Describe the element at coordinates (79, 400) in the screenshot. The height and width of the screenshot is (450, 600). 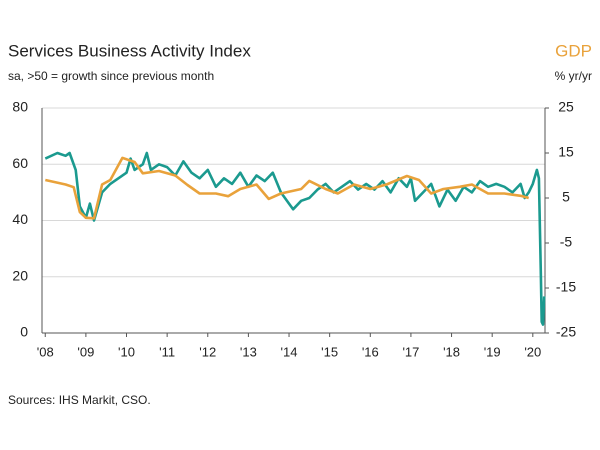
I see `source-note: Sources: IHS Markit, CSO.` at that location.